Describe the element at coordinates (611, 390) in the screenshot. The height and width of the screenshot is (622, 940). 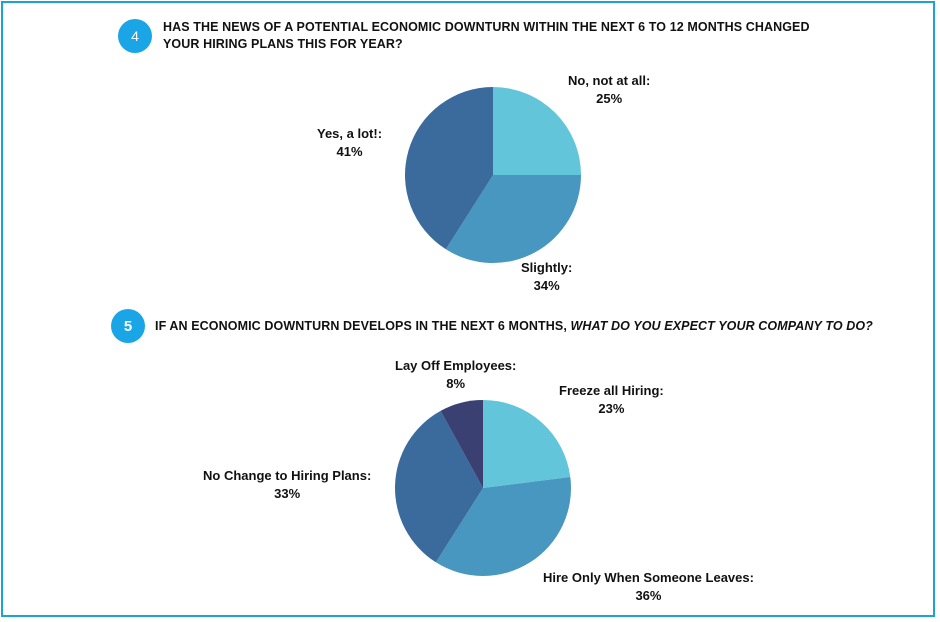
I see `slice-label-text: Freeze all Hiring:` at that location.